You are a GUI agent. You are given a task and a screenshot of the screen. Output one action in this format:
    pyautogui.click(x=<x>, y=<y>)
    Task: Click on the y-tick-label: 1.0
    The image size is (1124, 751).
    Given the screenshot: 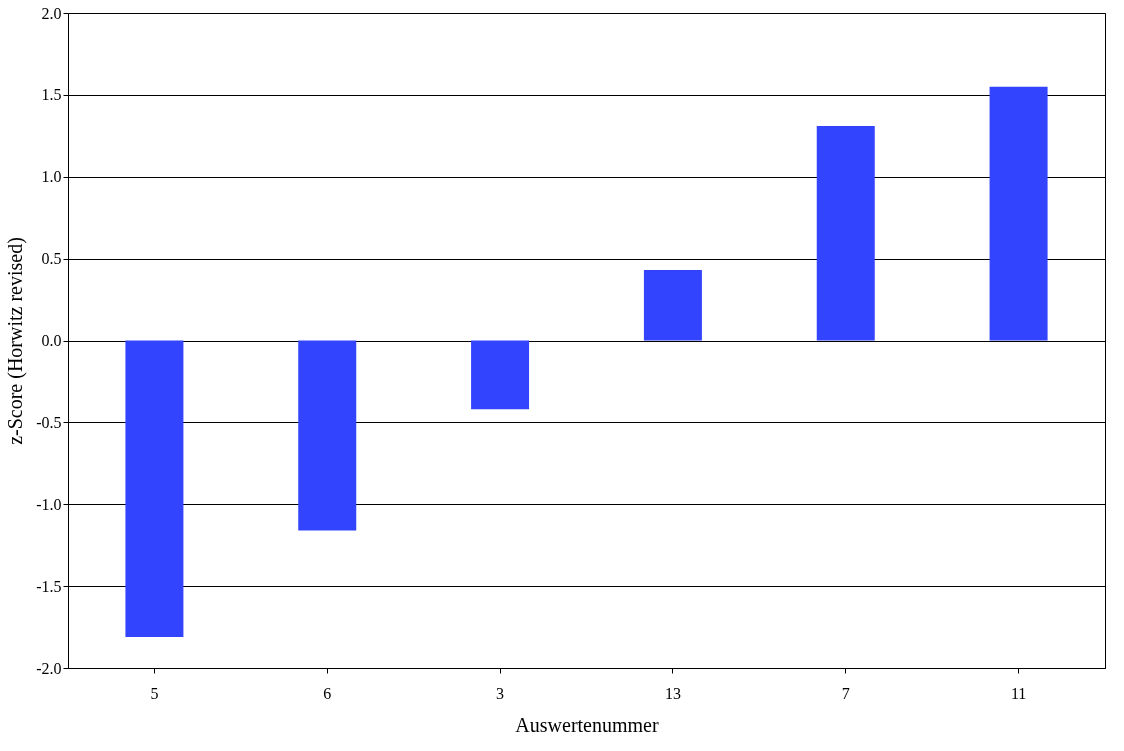 What is the action you would take?
    pyautogui.click(x=51, y=177)
    